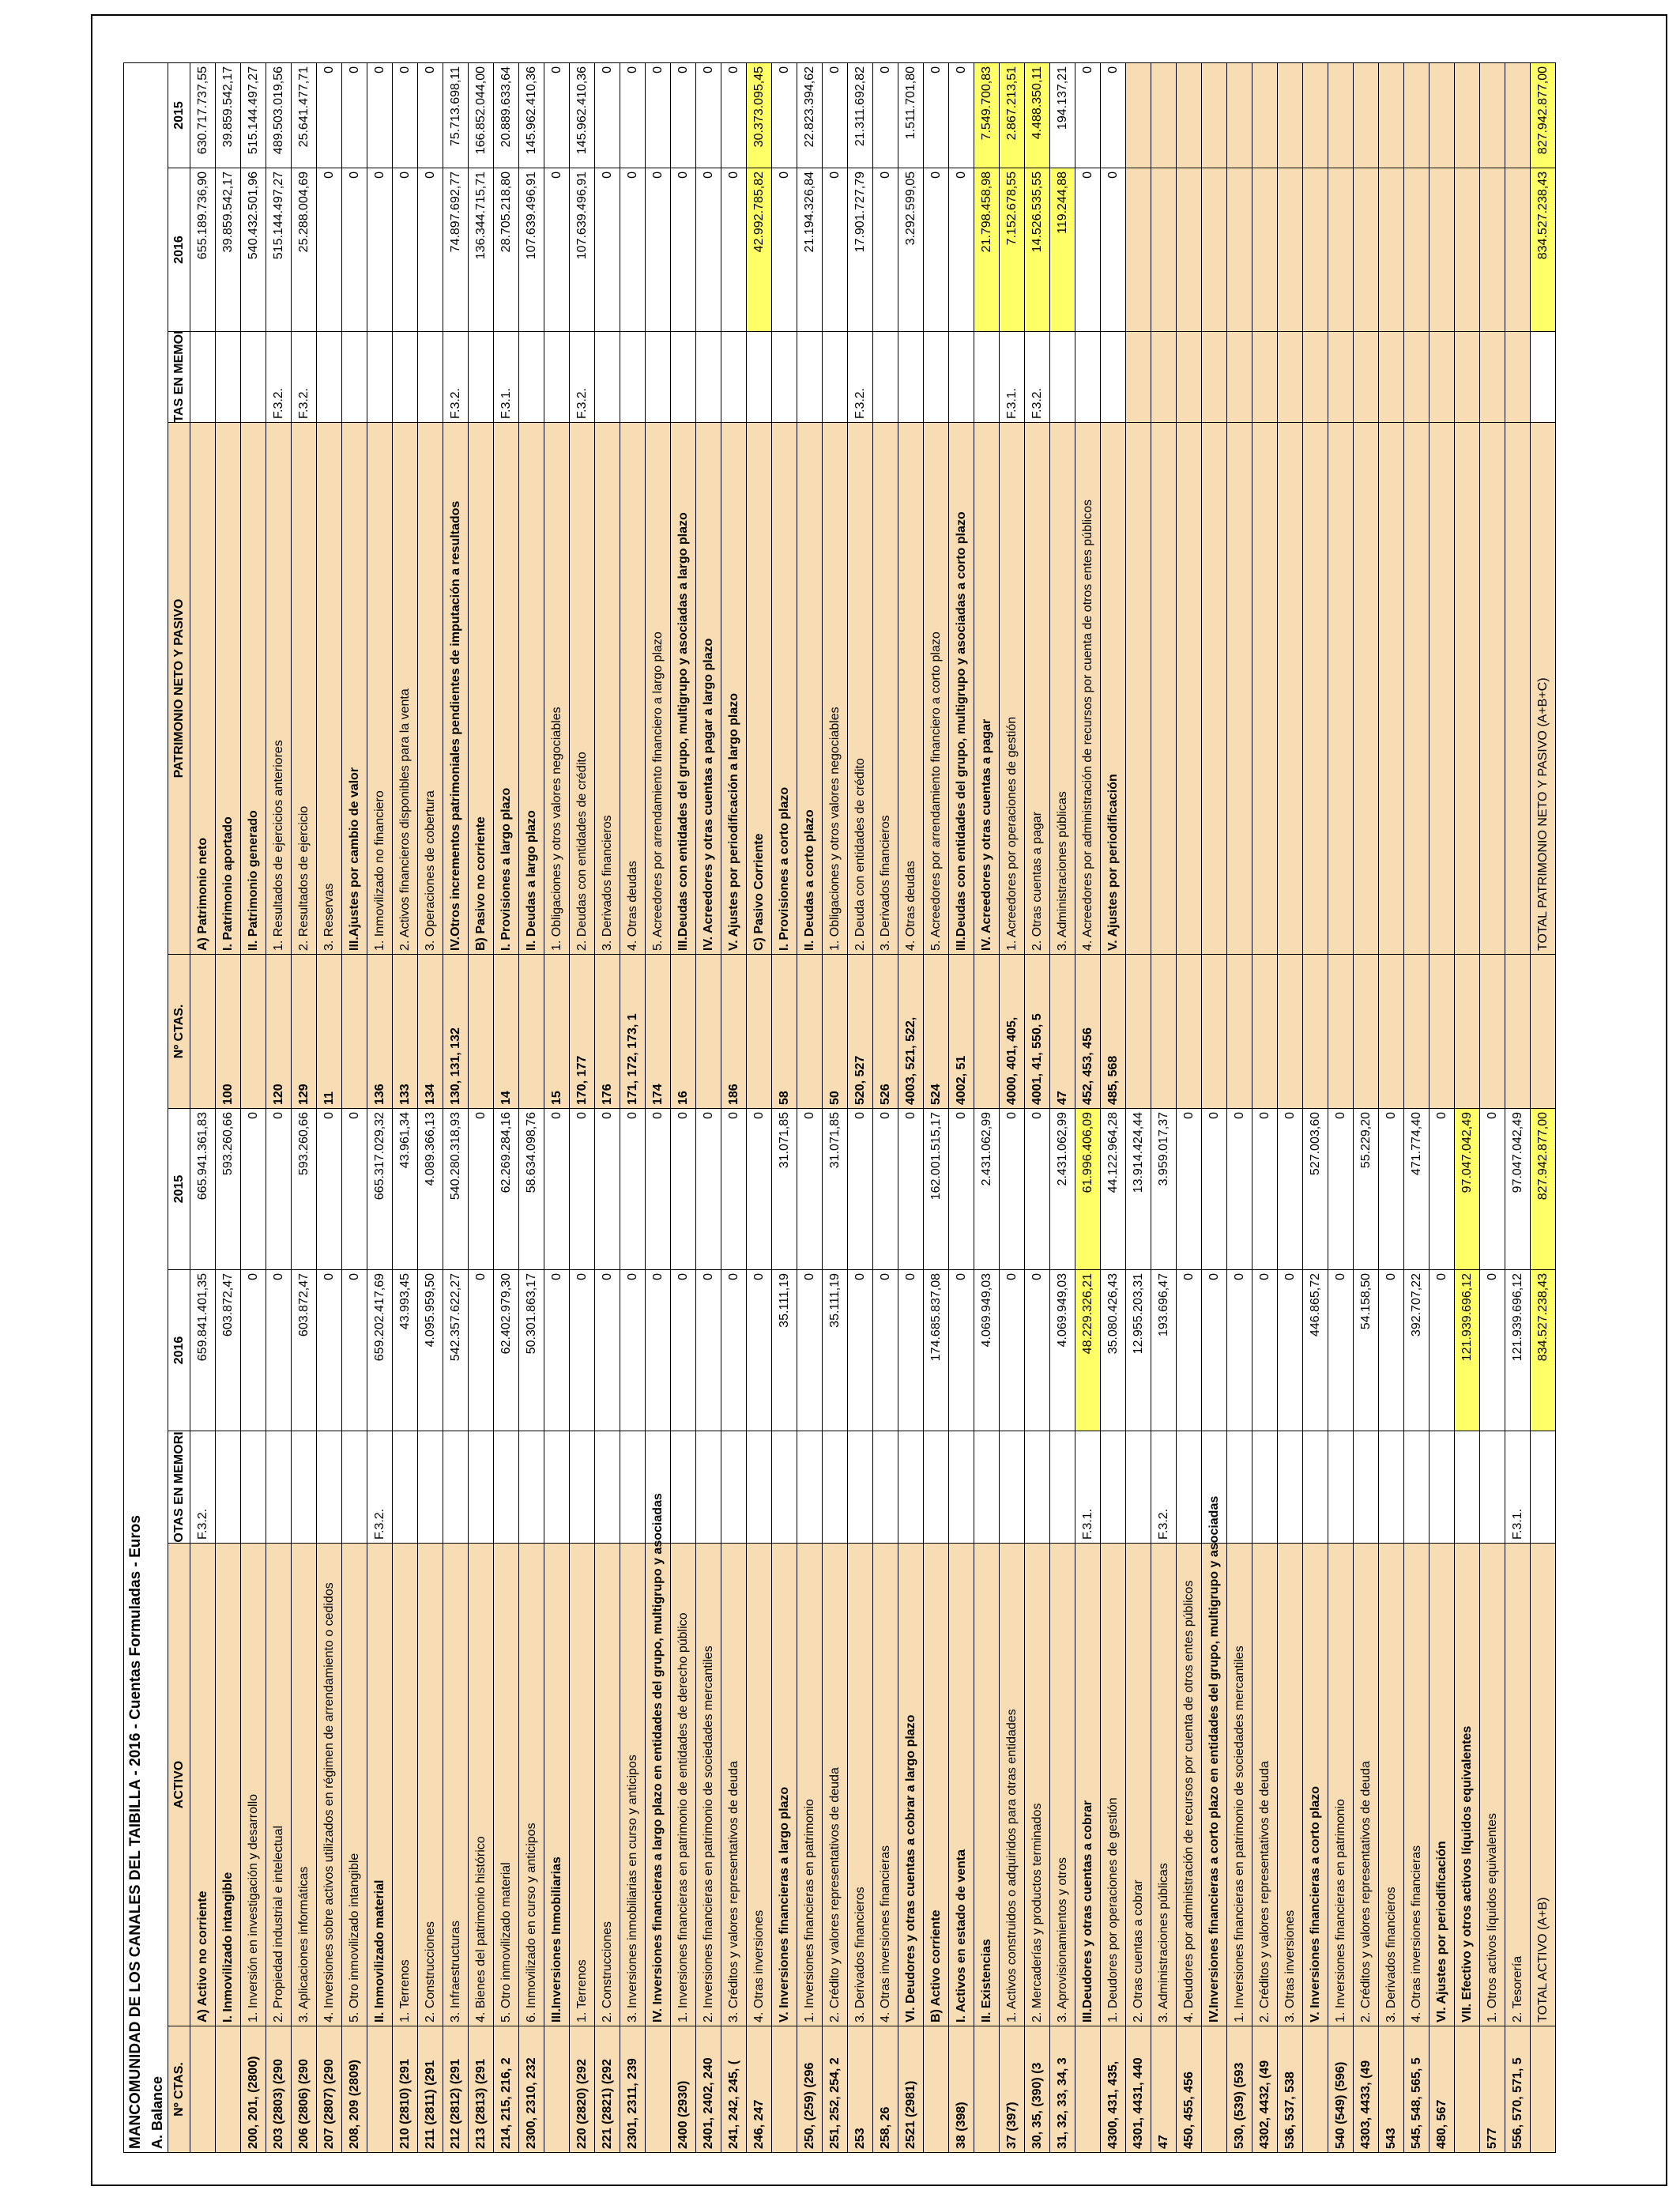  I want to click on concept: 1. Terrenos, so click(581, 1990).